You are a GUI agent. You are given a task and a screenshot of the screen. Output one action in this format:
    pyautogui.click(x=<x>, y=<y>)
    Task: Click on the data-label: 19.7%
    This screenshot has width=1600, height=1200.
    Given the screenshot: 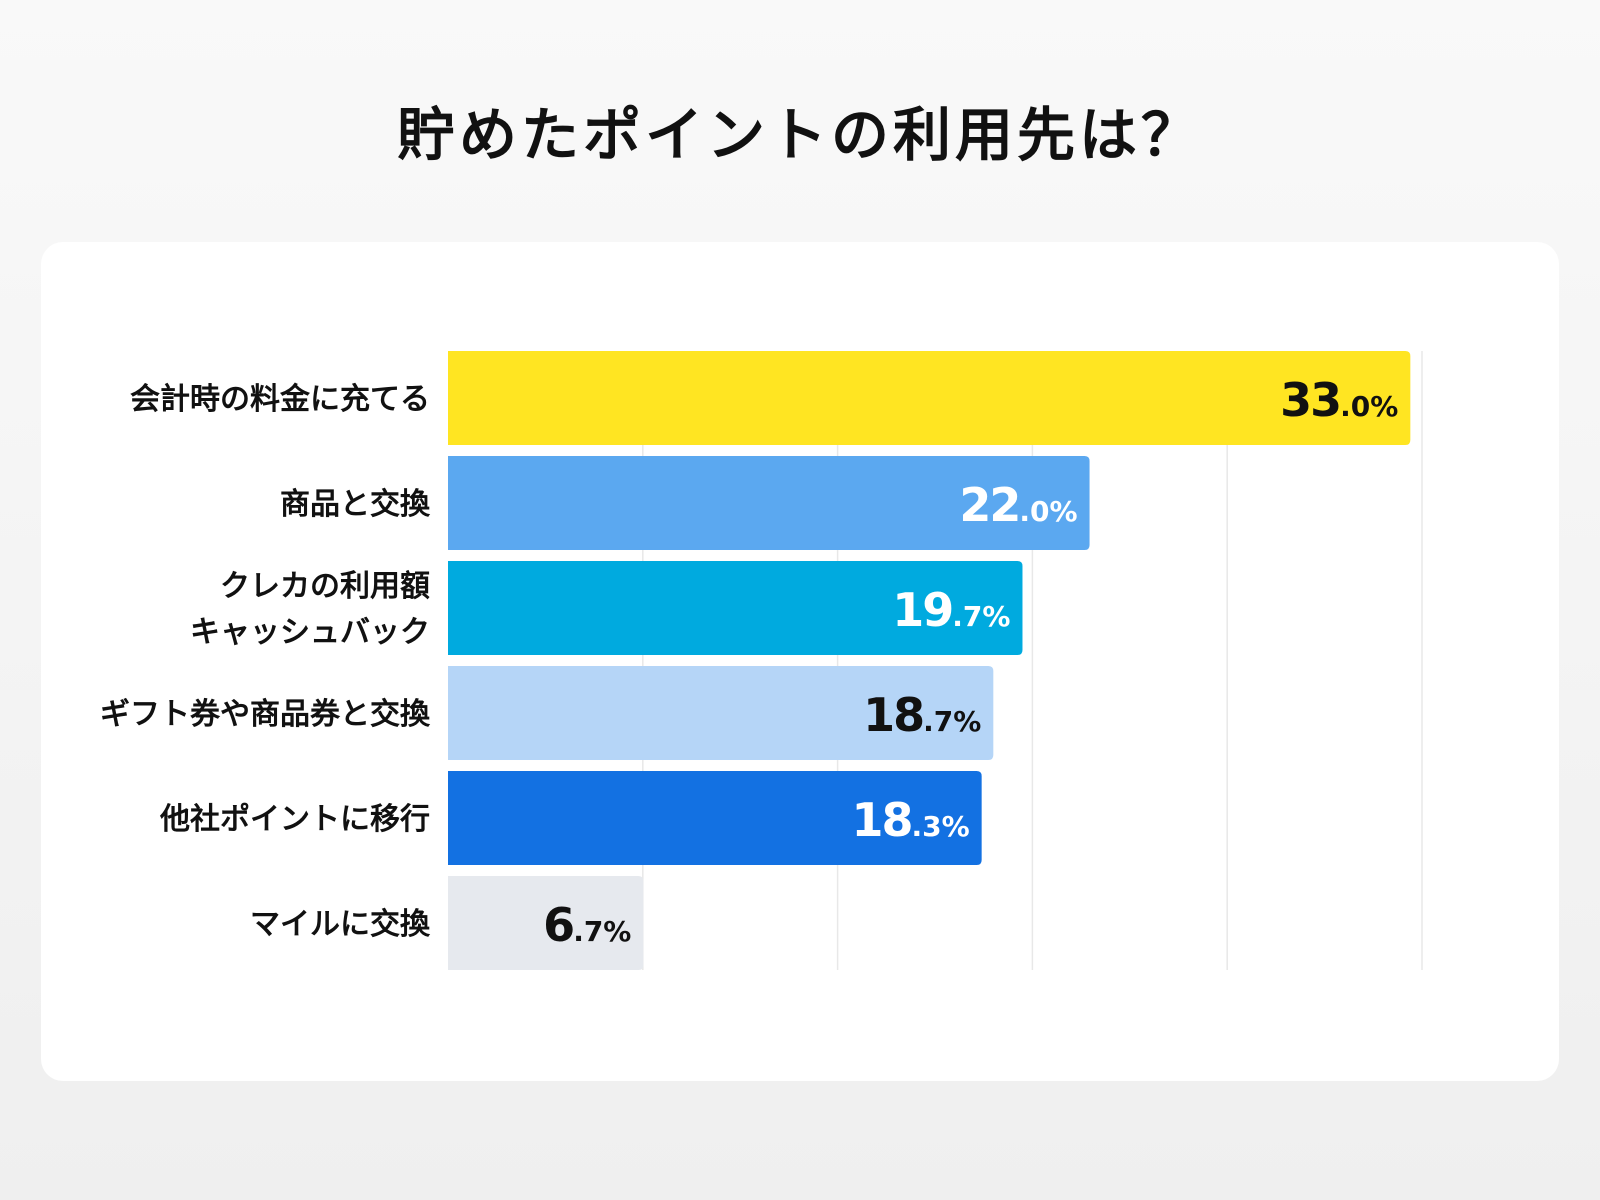 What is the action you would take?
    pyautogui.click(x=951, y=610)
    